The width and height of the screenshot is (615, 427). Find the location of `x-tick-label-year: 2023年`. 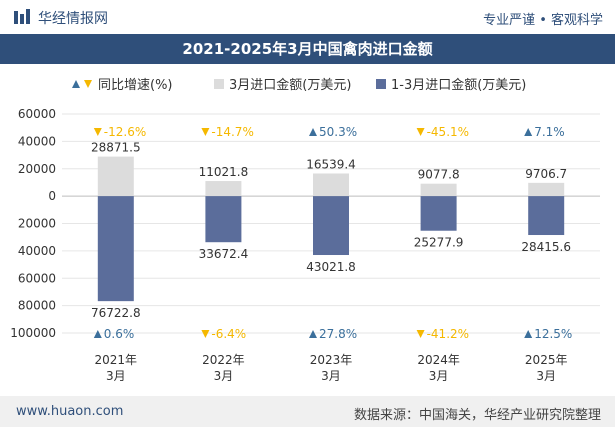

x-tick-label-year: 2023年 is located at coordinates (331, 360).